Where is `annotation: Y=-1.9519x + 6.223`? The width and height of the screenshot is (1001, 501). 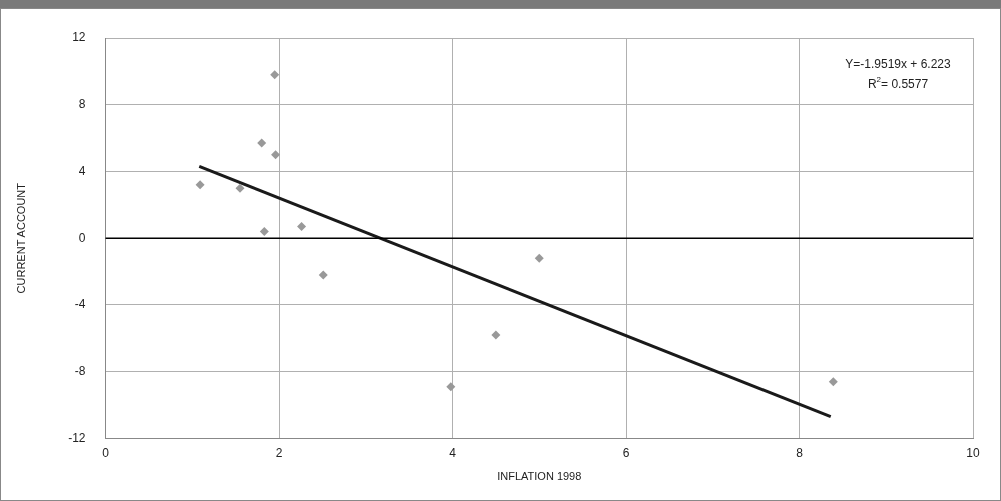 annotation: Y=-1.9519x + 6.223 is located at coordinates (898, 64).